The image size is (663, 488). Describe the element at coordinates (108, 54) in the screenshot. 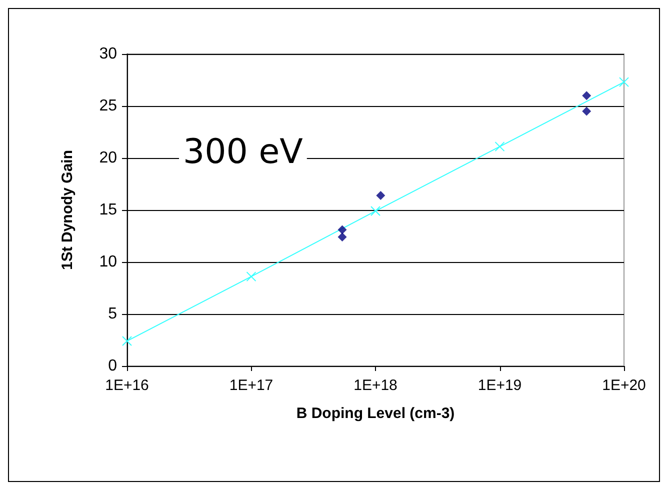

I see `y-tick-label: 30` at that location.